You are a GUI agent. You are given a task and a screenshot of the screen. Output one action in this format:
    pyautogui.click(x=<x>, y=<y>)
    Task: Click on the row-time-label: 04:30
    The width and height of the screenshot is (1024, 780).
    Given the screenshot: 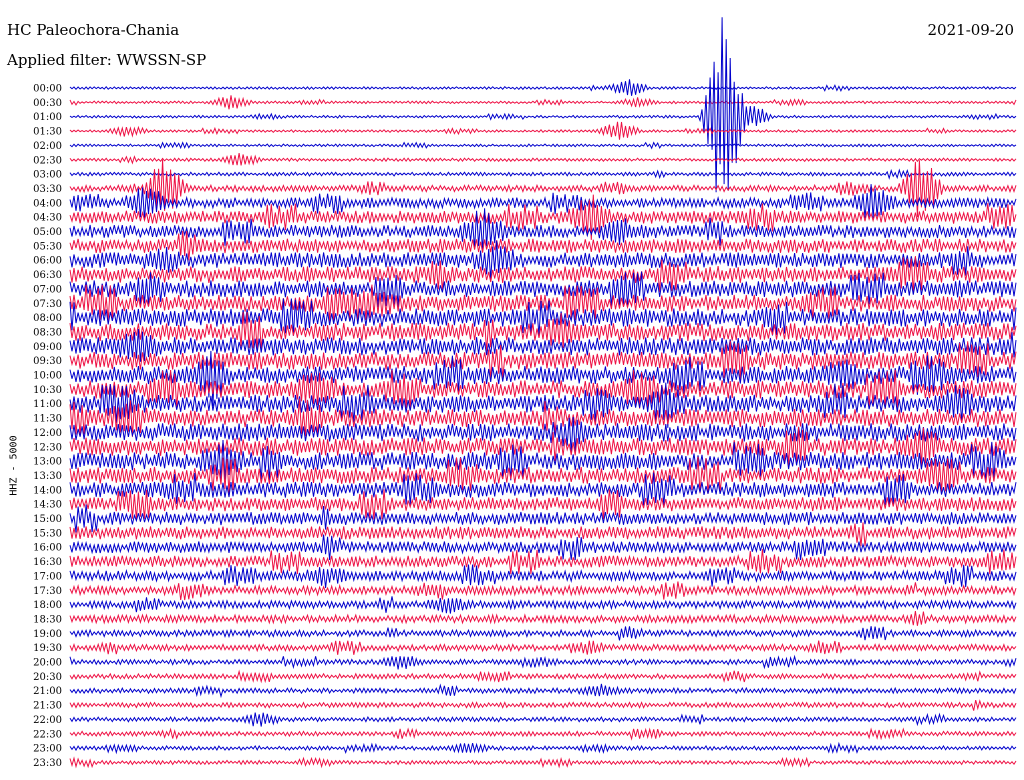 What is the action you would take?
    pyautogui.click(x=47, y=218)
    